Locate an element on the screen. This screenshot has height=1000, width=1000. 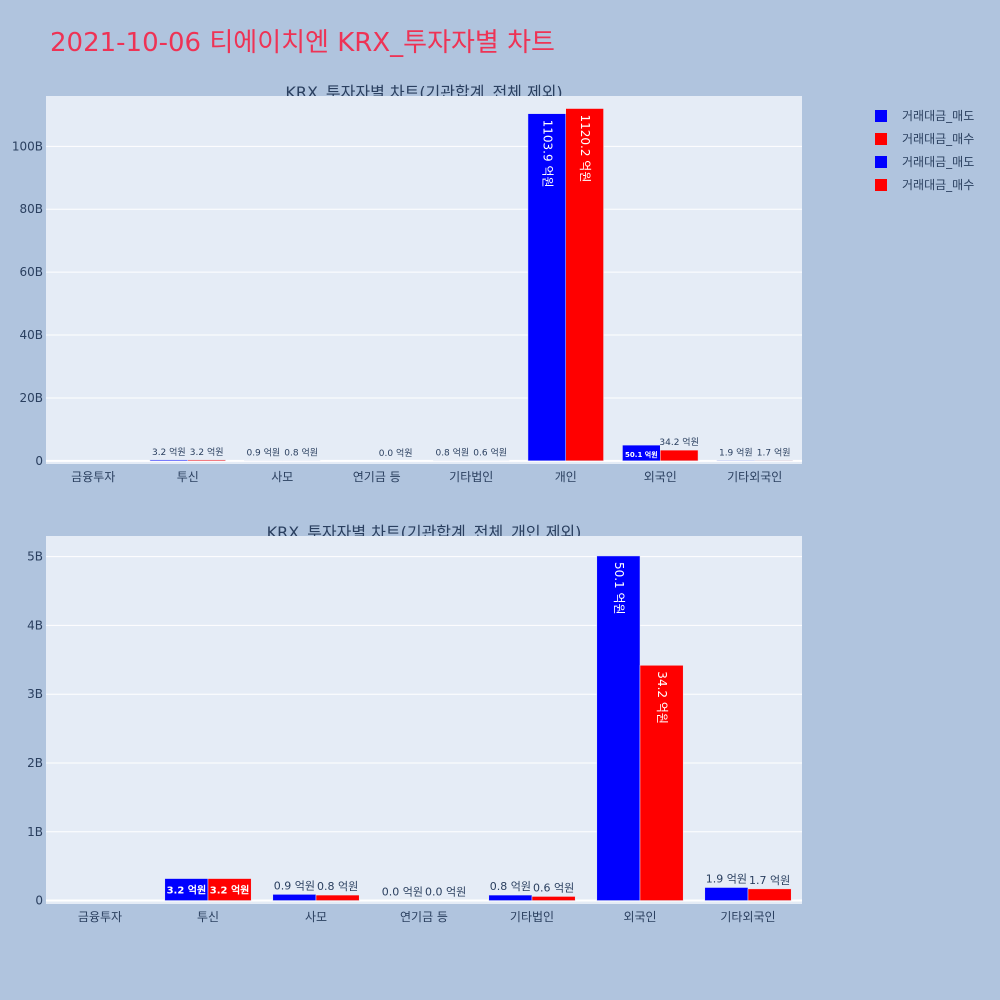
y-tick-label: 2B is located at coordinates (35, 763).